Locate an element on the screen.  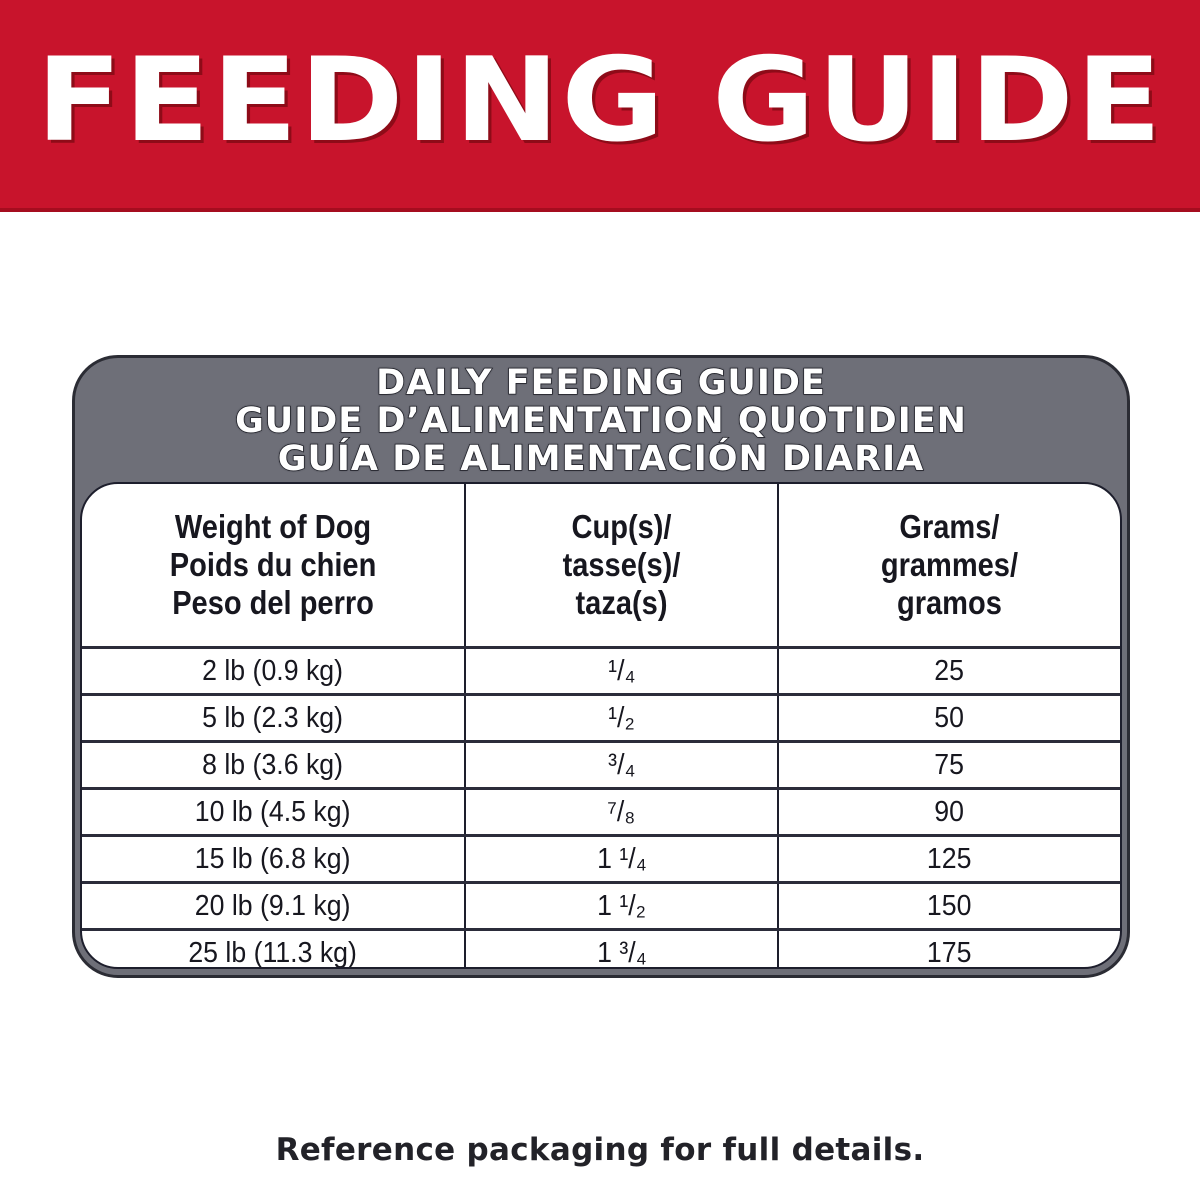
column-header-line: Poids du chien is located at coordinates (273, 564).